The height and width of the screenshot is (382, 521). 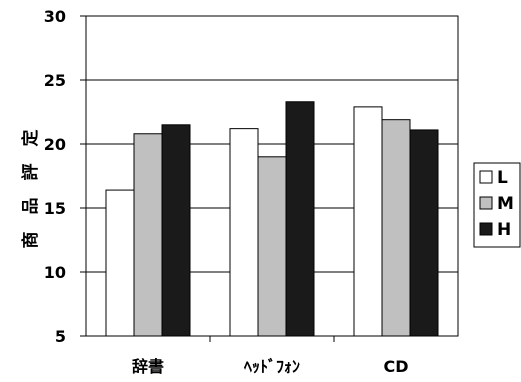 I want to click on x-axis-ticks: 辞書 ﾍｯﾄﾞﾌｫﾝ CD, so click(x=270, y=356).